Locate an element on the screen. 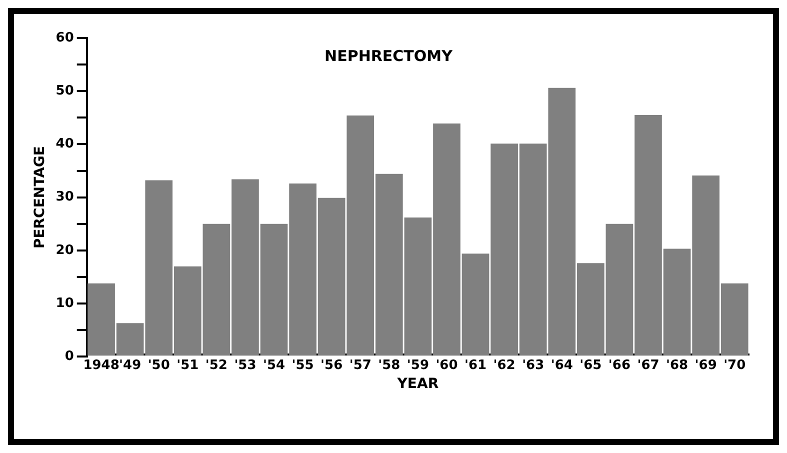  y-tick-label: 60 is located at coordinates (65, 38).